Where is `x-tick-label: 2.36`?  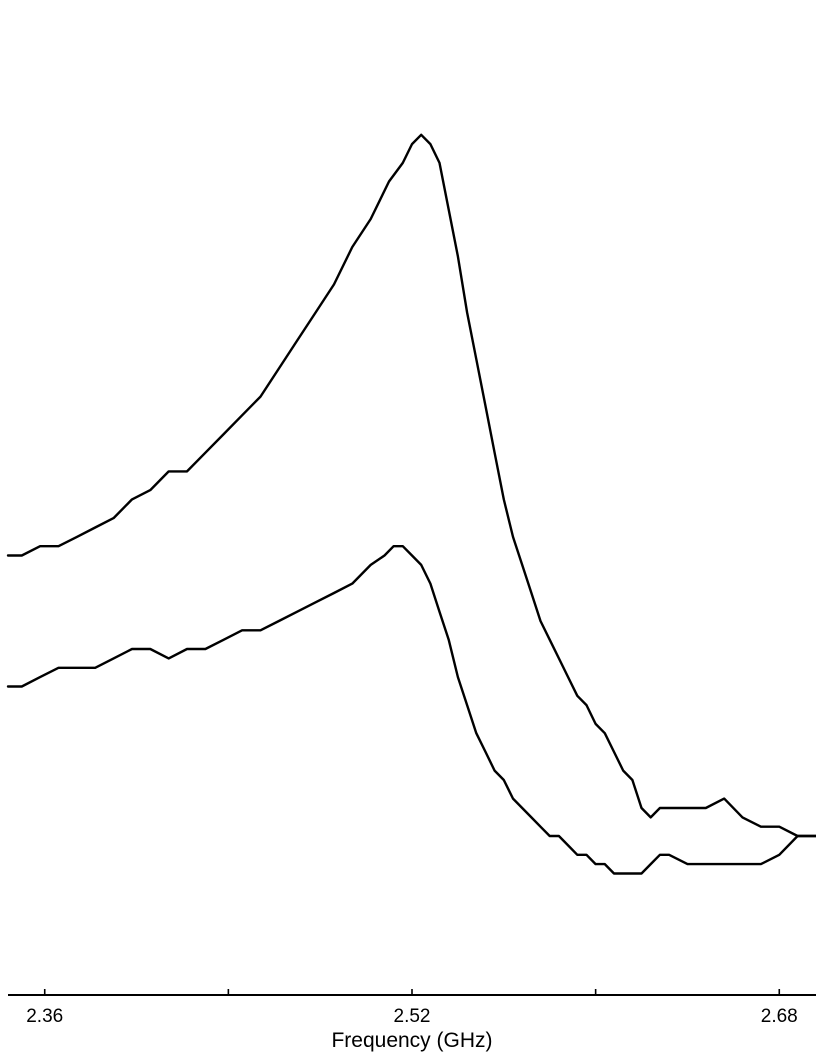
x-tick-label: 2.36 is located at coordinates (44, 1016).